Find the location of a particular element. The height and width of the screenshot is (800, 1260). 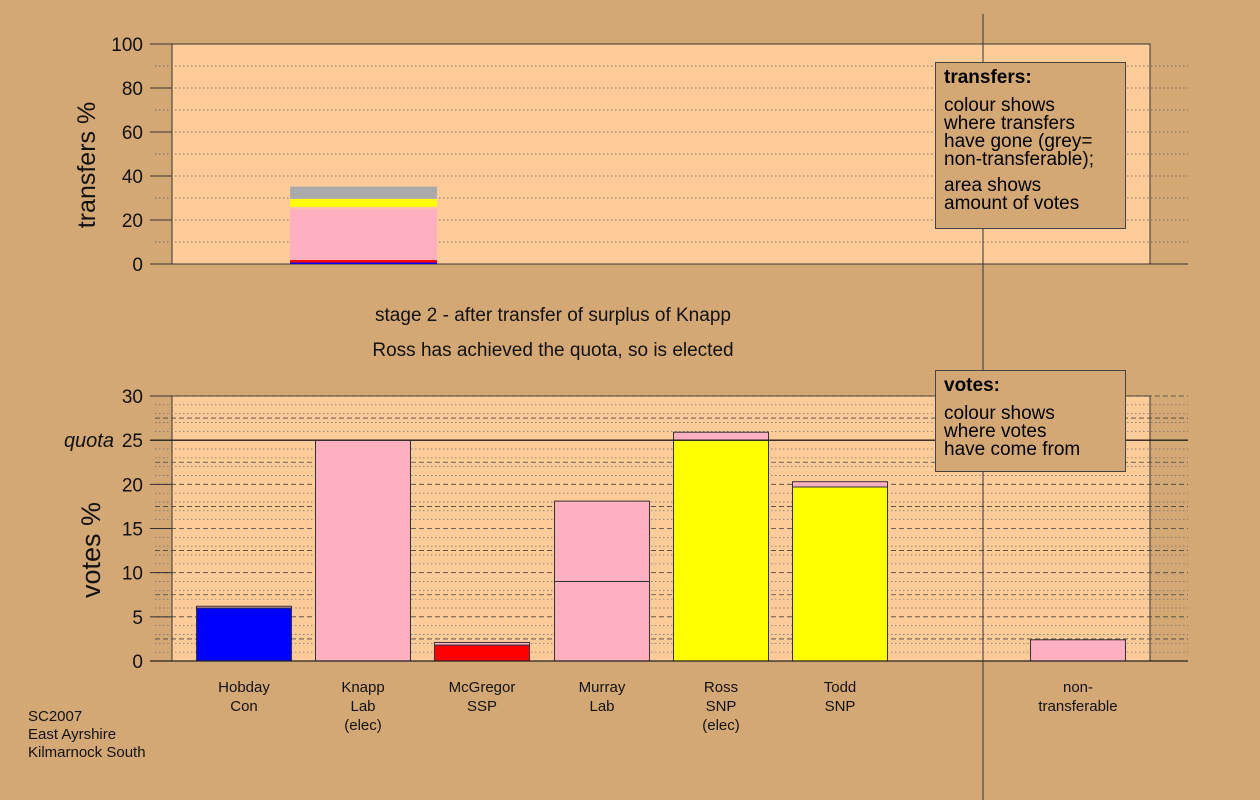

transfers-legend-line: area shows is located at coordinates (993, 185).